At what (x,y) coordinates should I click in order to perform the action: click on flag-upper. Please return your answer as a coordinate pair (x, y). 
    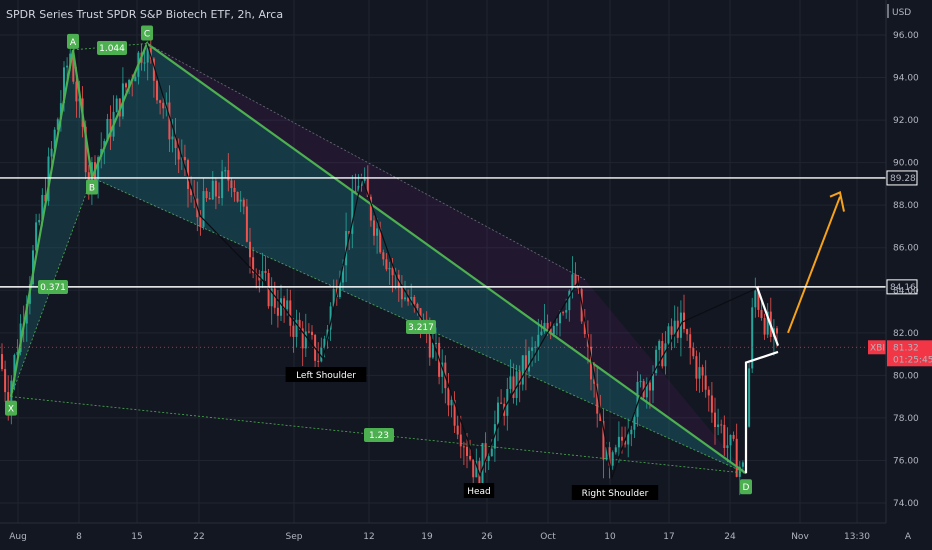
    Looking at the image, I should click on (767, 316).